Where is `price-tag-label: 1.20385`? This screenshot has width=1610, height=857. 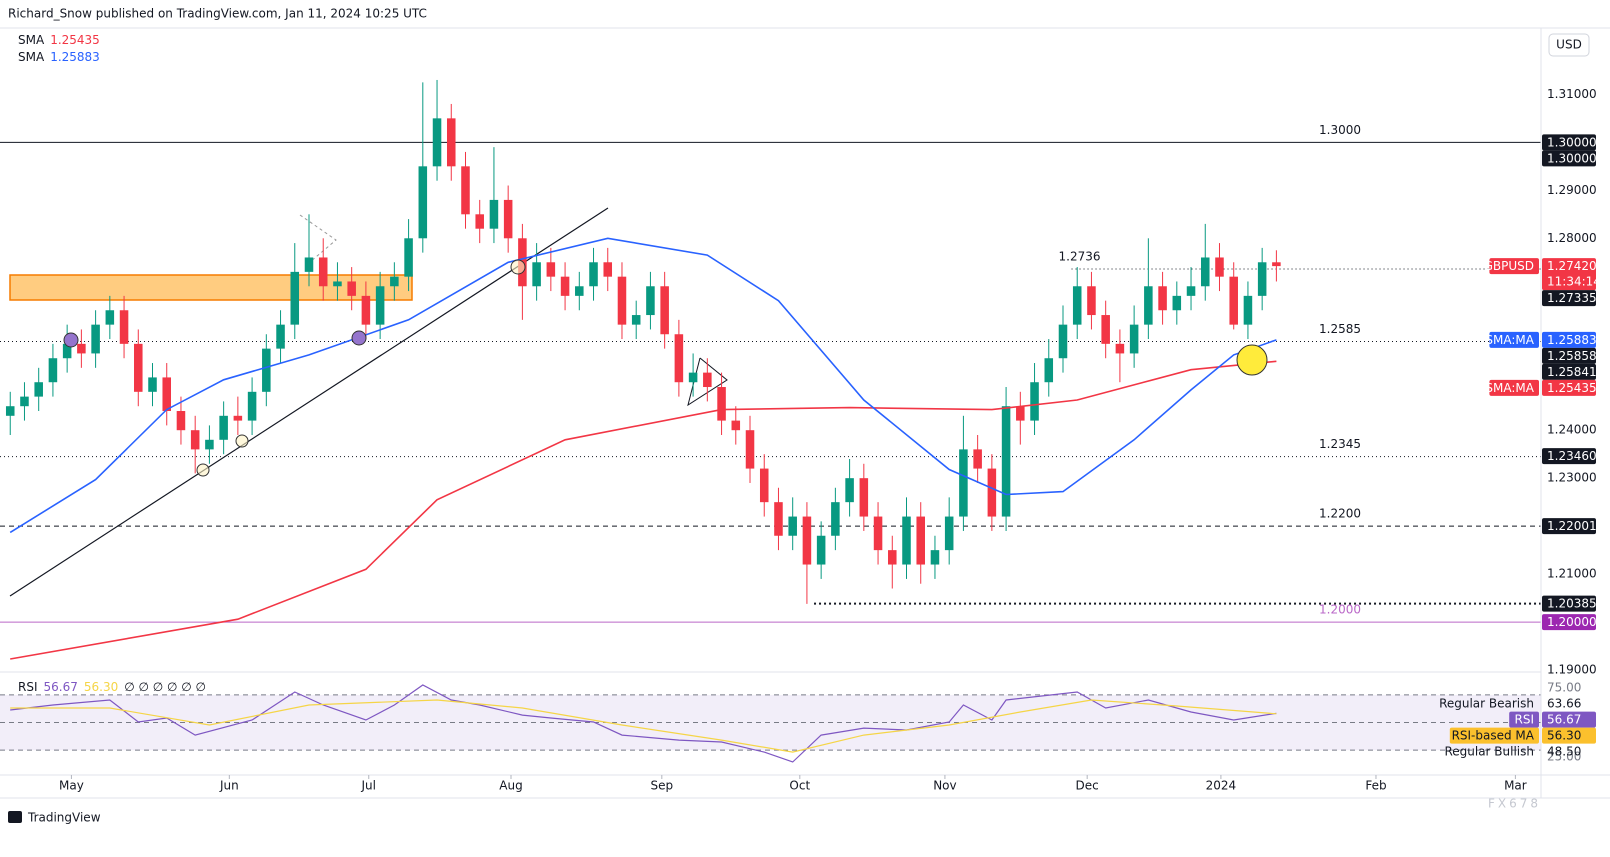
price-tag-label: 1.20385 is located at coordinates (1572, 604).